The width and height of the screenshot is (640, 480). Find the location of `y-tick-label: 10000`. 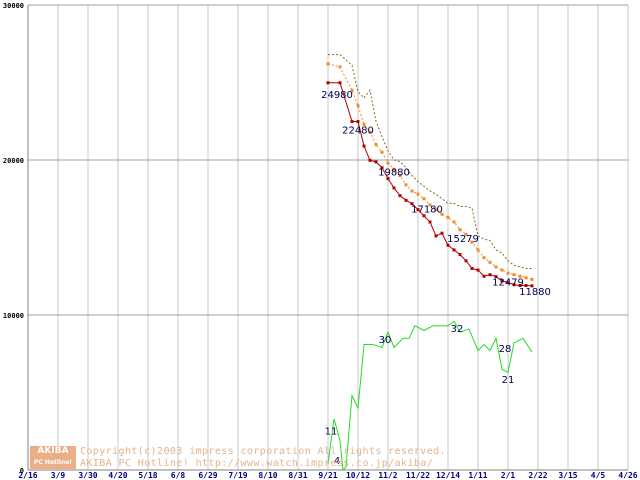

y-tick-label: 10000 is located at coordinates (13, 316).